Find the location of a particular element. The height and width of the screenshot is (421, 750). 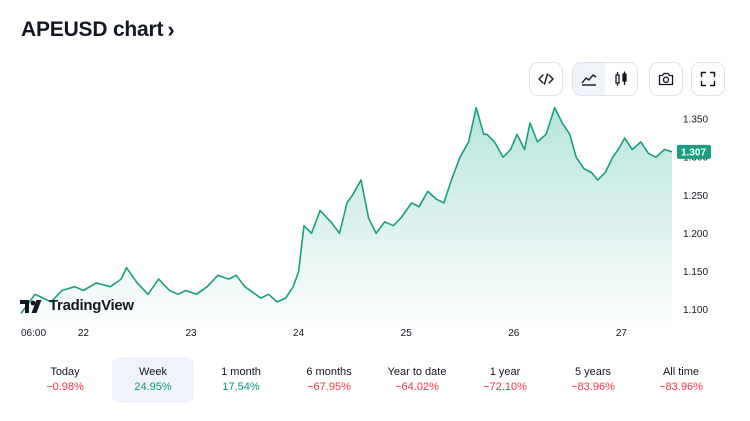

period-5-years: 5 years −83.96% is located at coordinates (593, 380).